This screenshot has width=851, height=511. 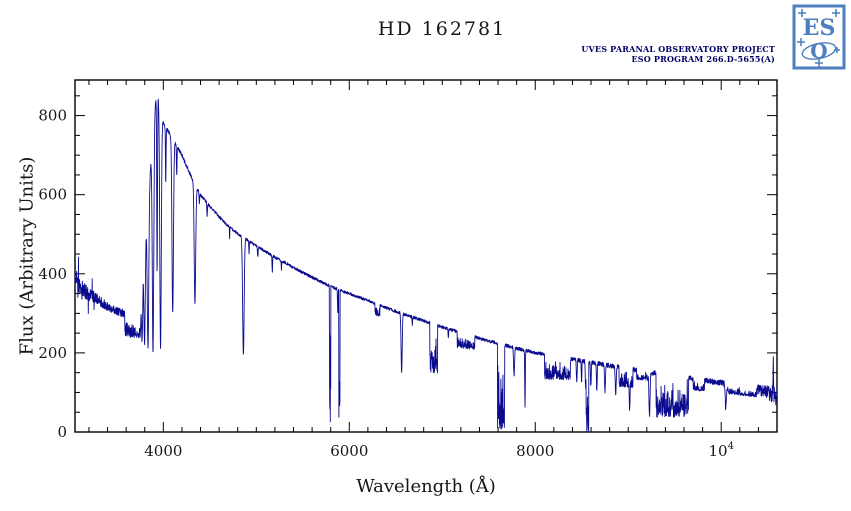 I want to click on eso-logo-icon: ES O, so click(x=819, y=37).